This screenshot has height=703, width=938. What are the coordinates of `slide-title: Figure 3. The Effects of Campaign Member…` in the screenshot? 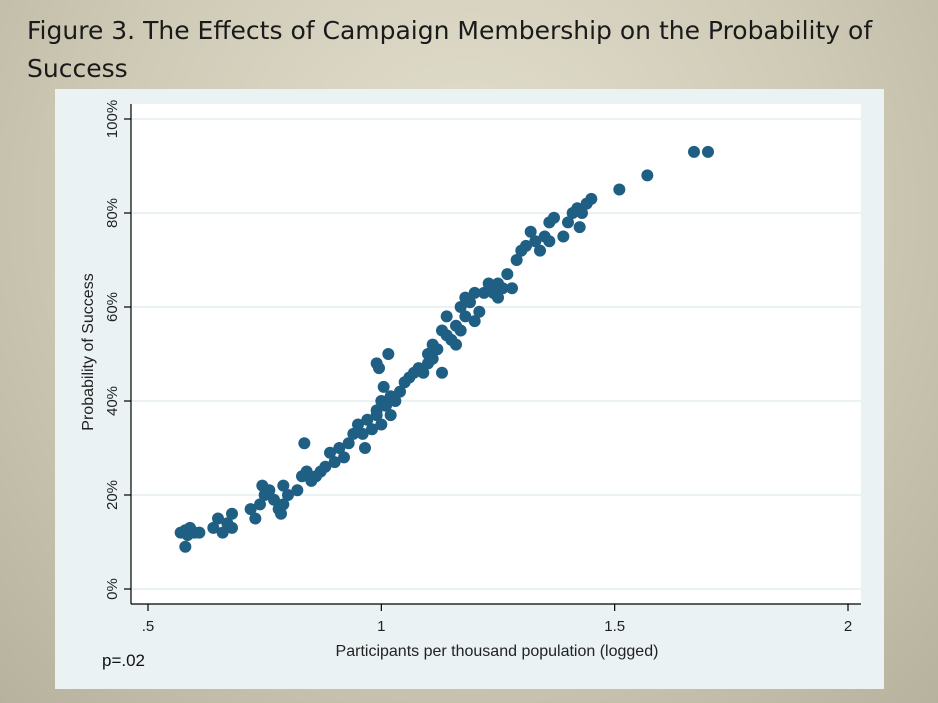 It's located at (450, 49).